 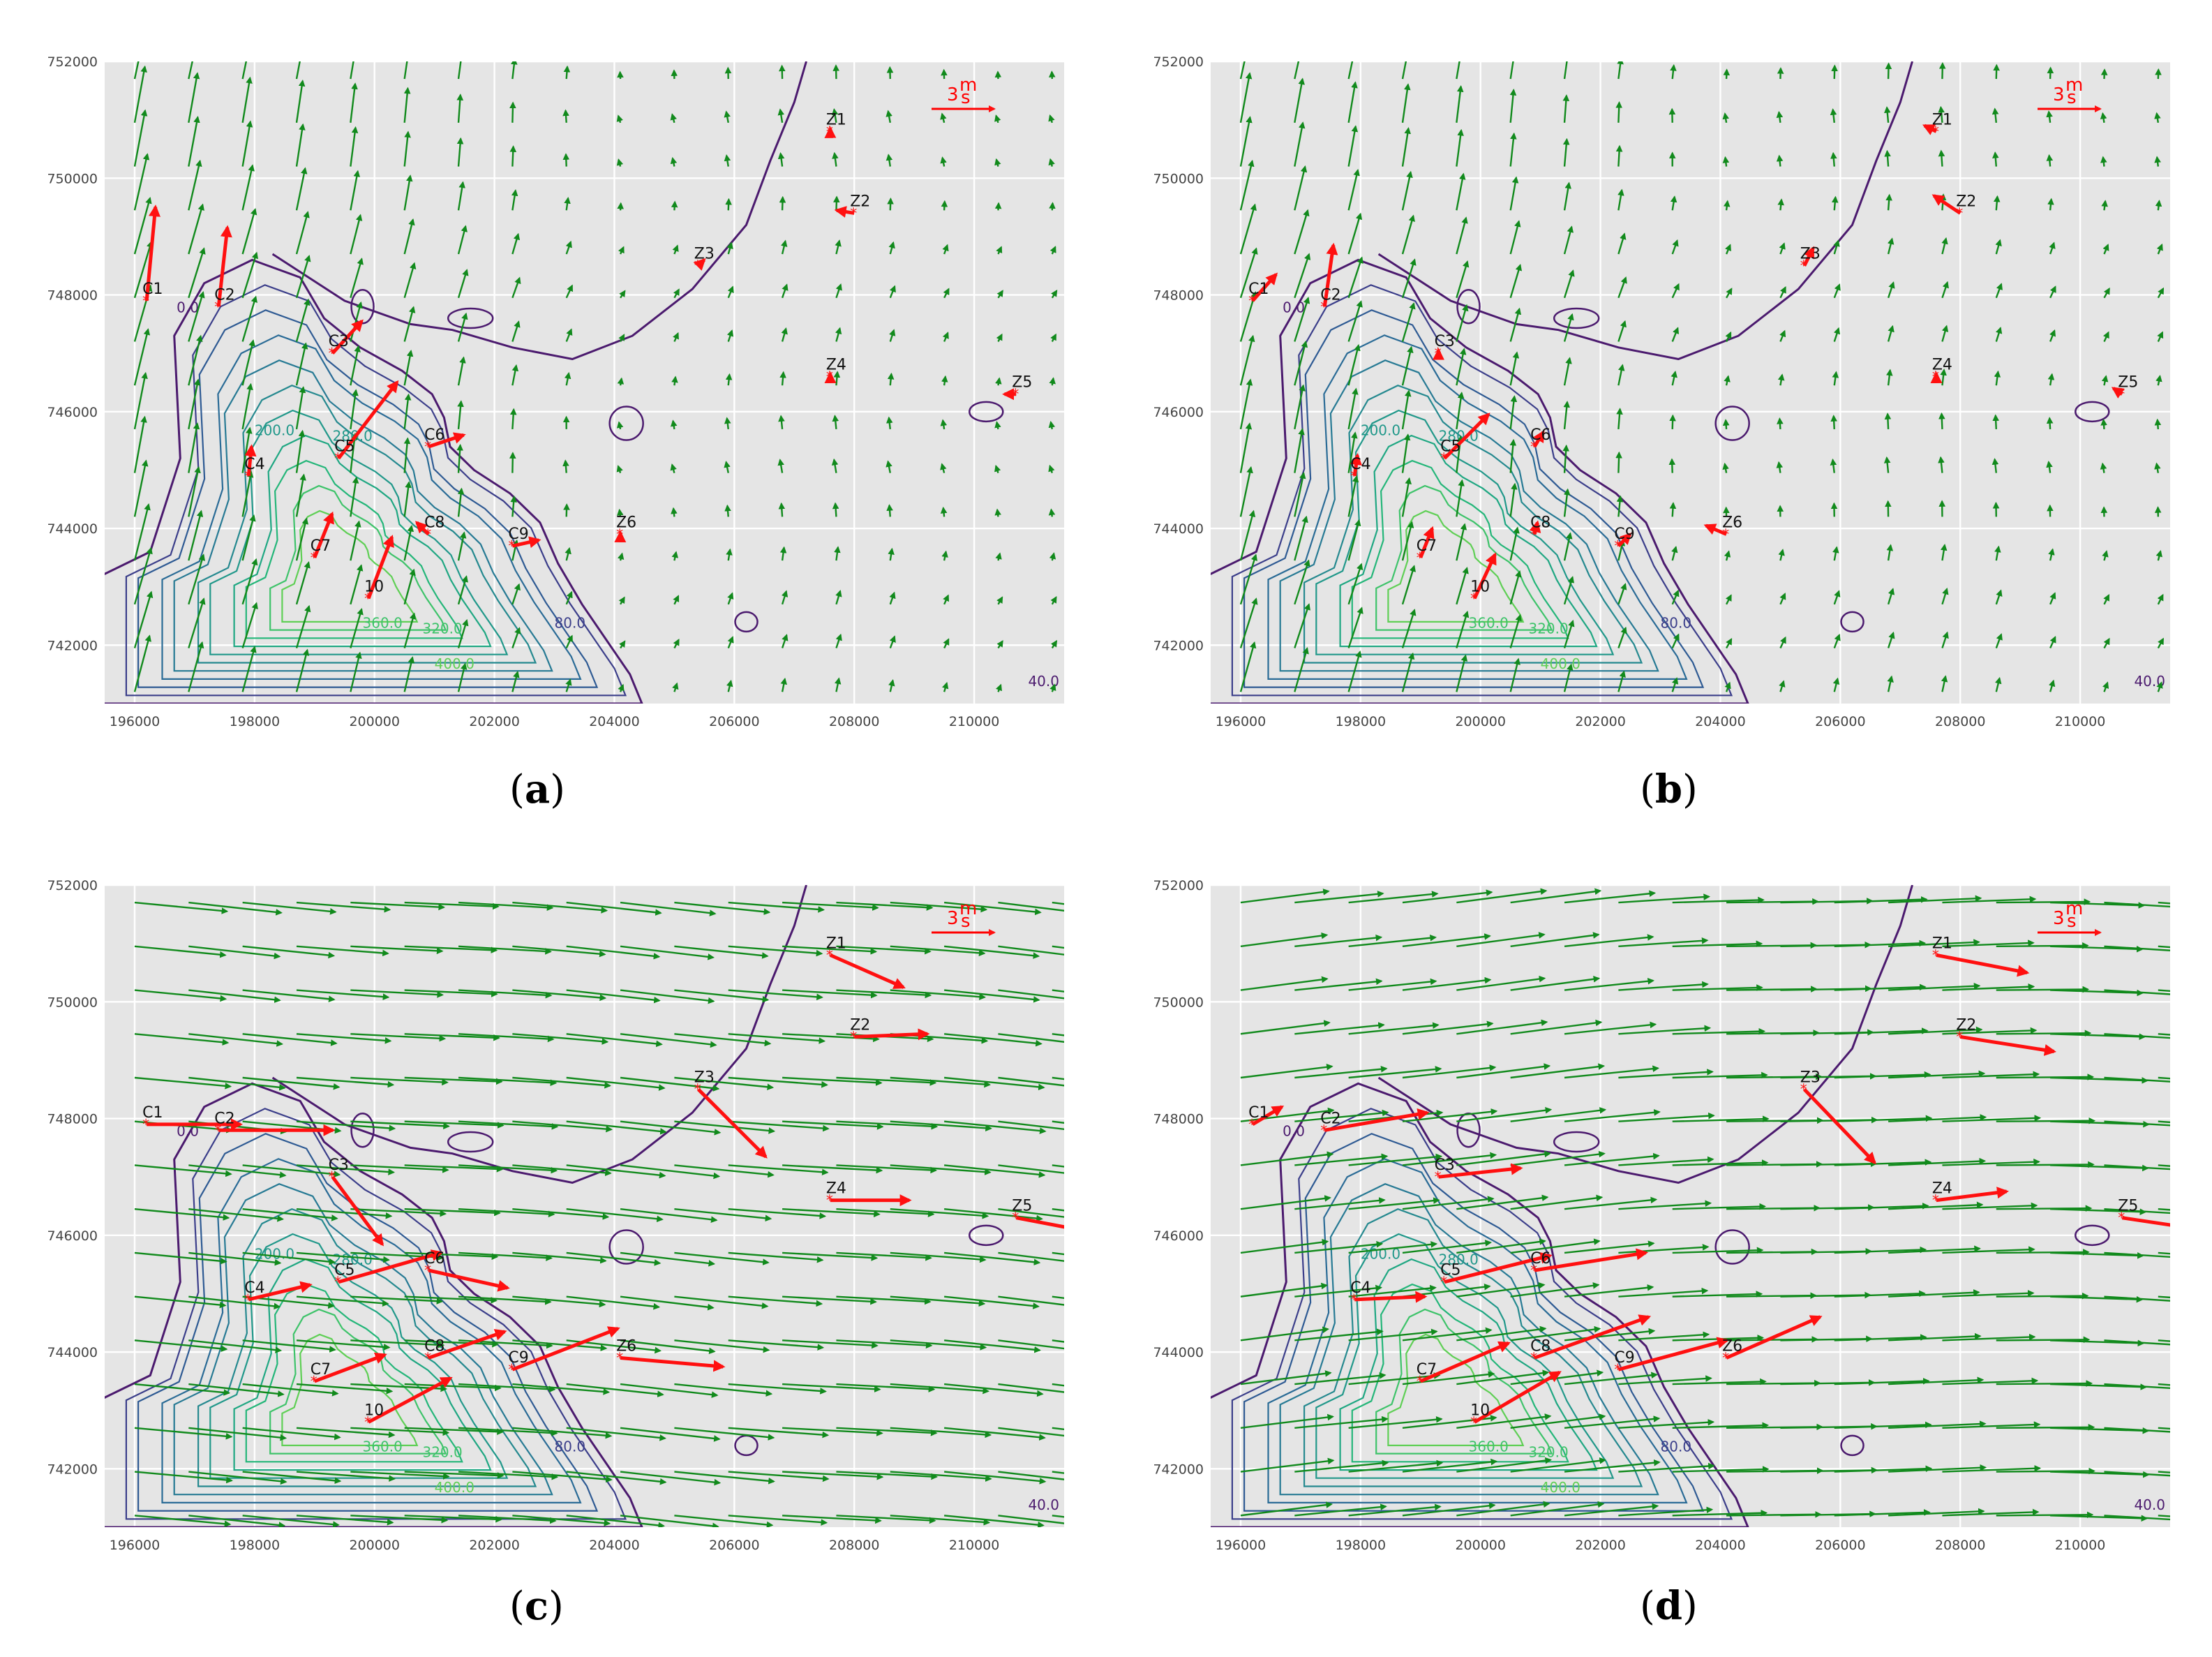 What do you see at coordinates (1721, 721) in the screenshot?
I see `x-tick-label-4: 204000` at bounding box center [1721, 721].